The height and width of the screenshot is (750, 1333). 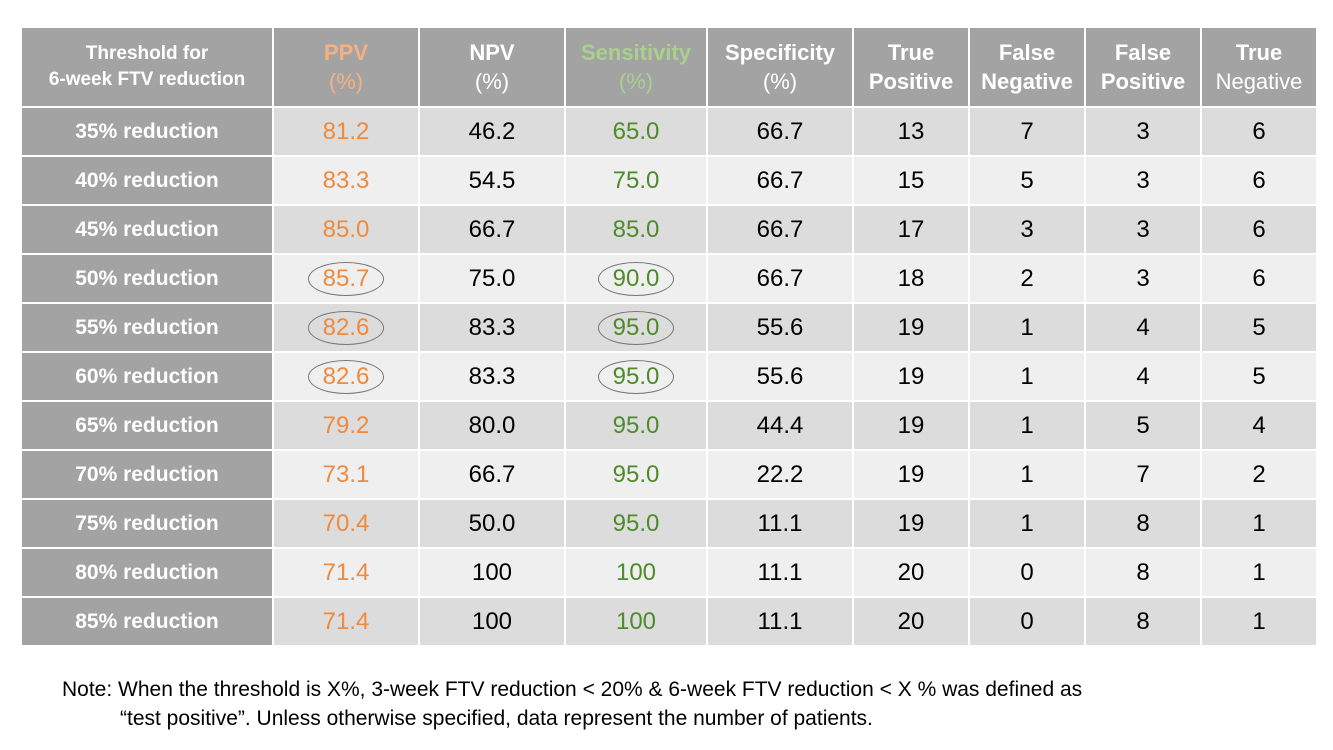 What do you see at coordinates (636, 229) in the screenshot?
I see `cell-sensitivity-value: 85.0` at bounding box center [636, 229].